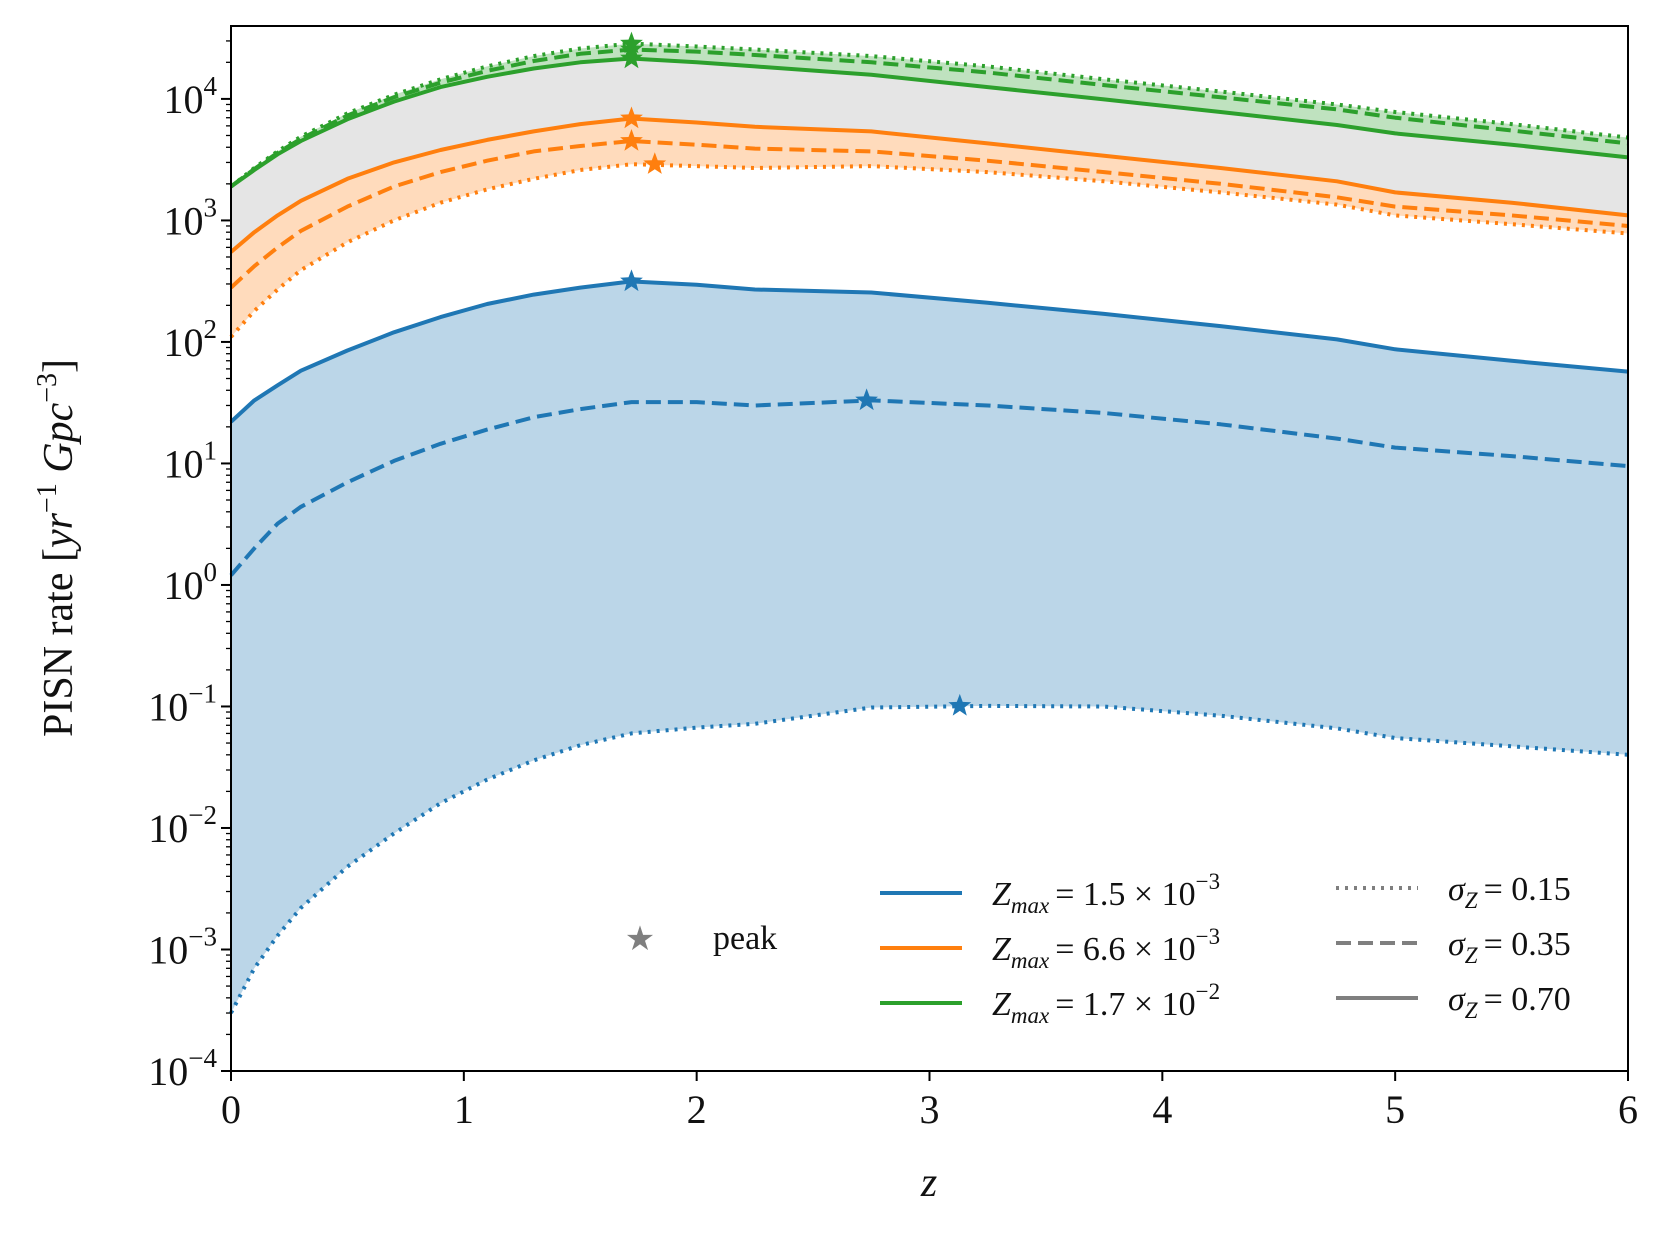 Image resolution: width=1660 pixels, height=1233 pixels. Describe the element at coordinates (929, 214) in the screenshot. I see `series-line-orange-dashed` at that location.